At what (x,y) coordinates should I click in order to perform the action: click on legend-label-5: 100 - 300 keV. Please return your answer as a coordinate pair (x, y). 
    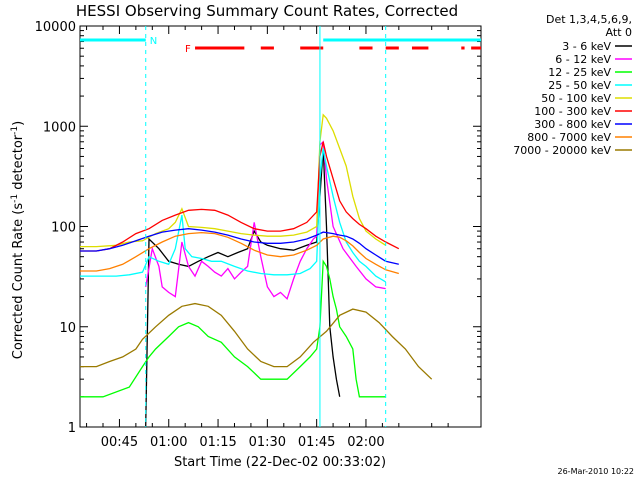
    Looking at the image, I should click on (572, 111).